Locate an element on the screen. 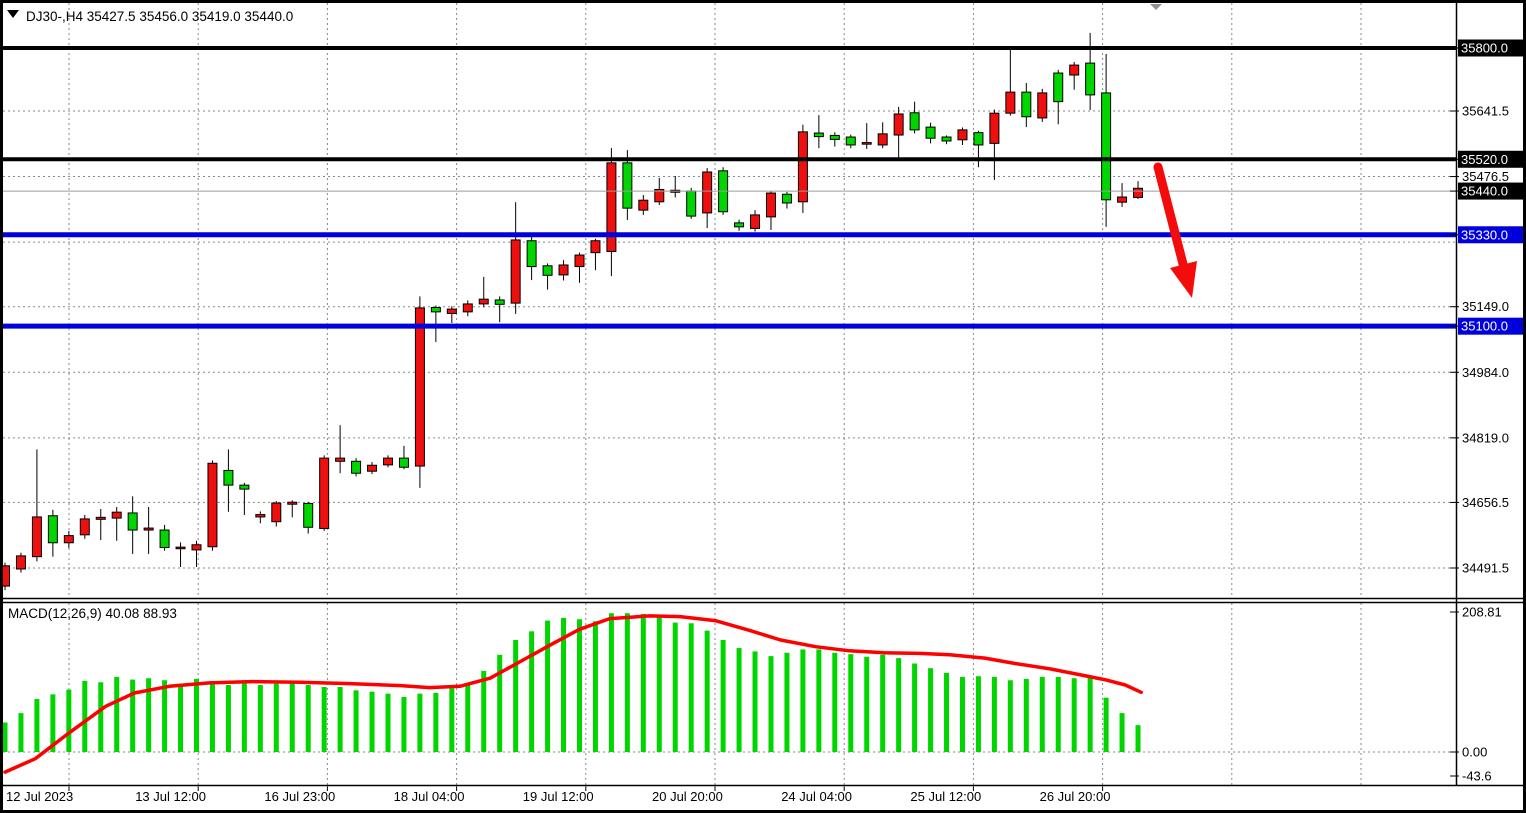  price-axis-label: 35476.5 is located at coordinates (1485, 176).